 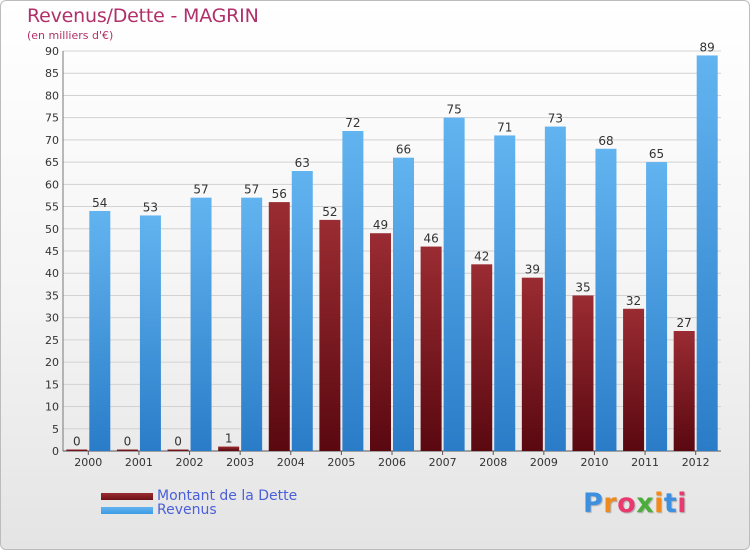 What do you see at coordinates (594, 462) in the screenshot?
I see `x-tick-label: 2010` at bounding box center [594, 462].